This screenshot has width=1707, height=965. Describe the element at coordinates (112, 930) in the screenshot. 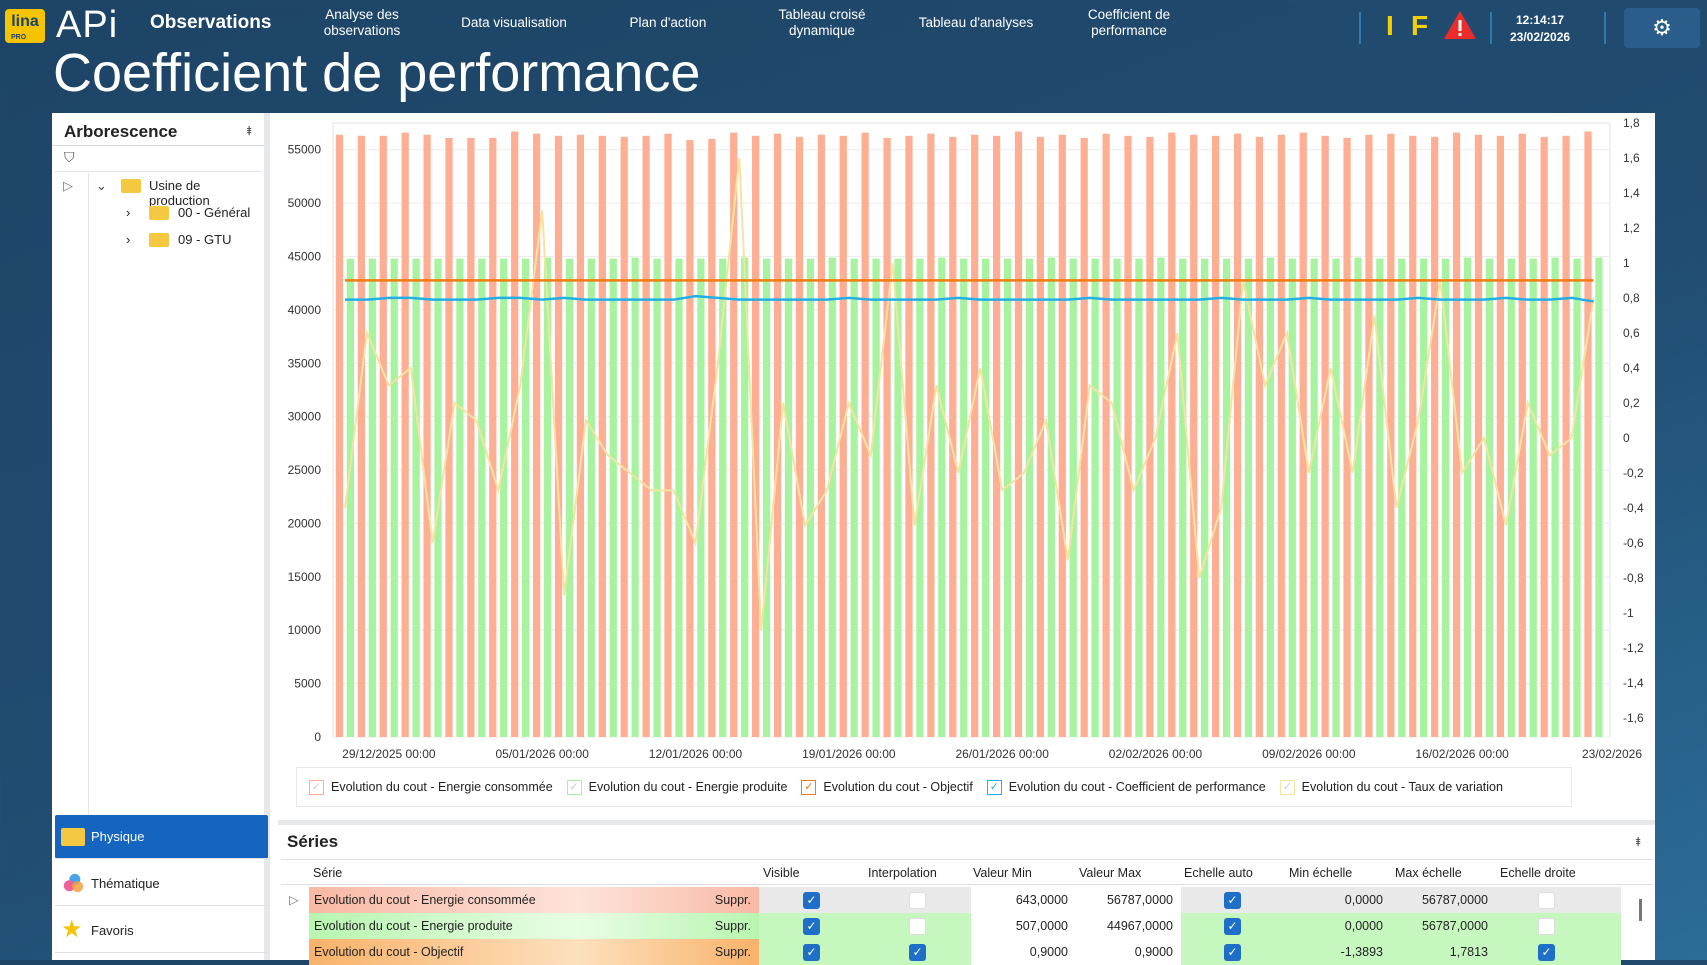

I see `nav-label: Favoris` at that location.